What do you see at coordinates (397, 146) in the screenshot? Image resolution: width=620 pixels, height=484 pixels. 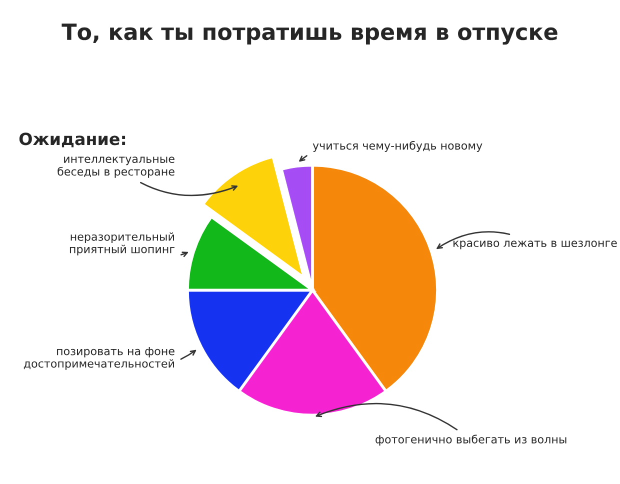 I see `slice-label: учиться чему-нибудь новому` at bounding box center [397, 146].